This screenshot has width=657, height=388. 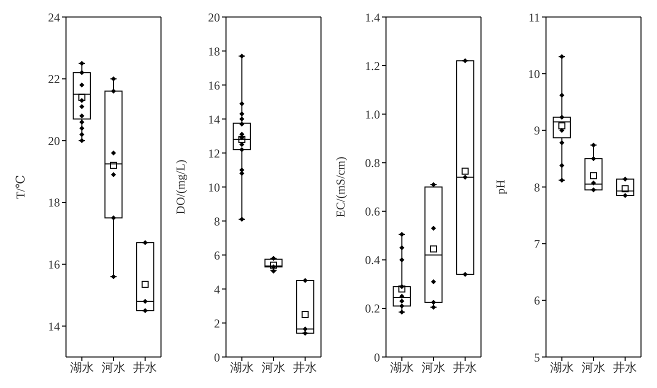 I want to click on y-tick-label: 1.0, so click(x=372, y=114).